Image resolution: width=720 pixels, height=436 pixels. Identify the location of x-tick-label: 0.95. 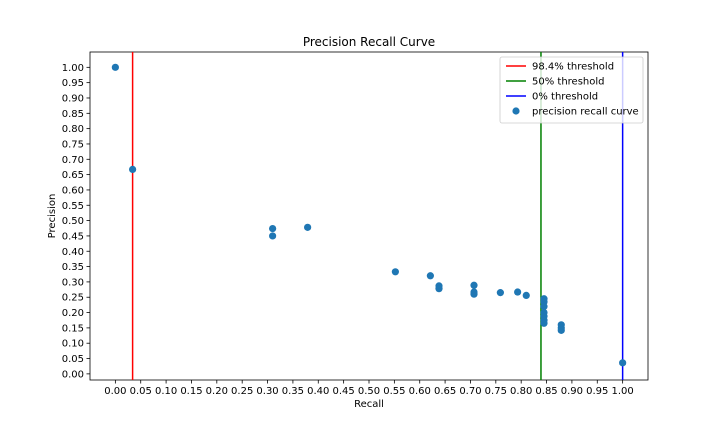
(597, 391).